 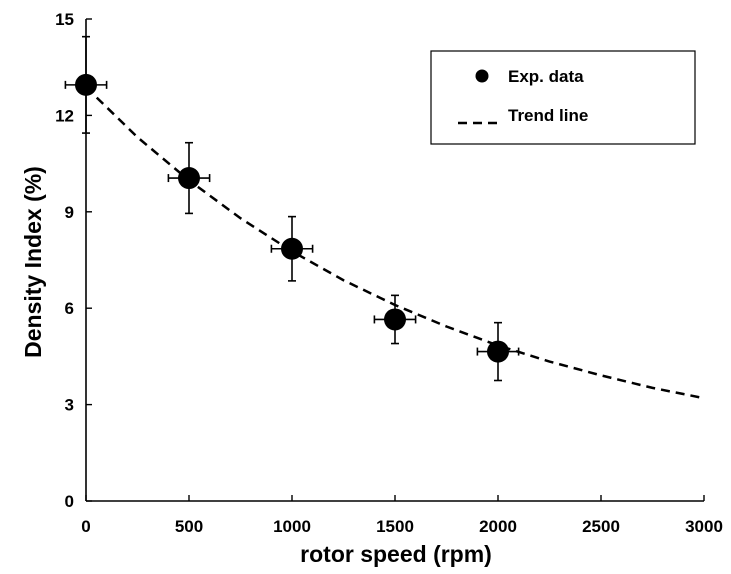 I want to click on y-tick-label: 3, so click(x=69, y=405).